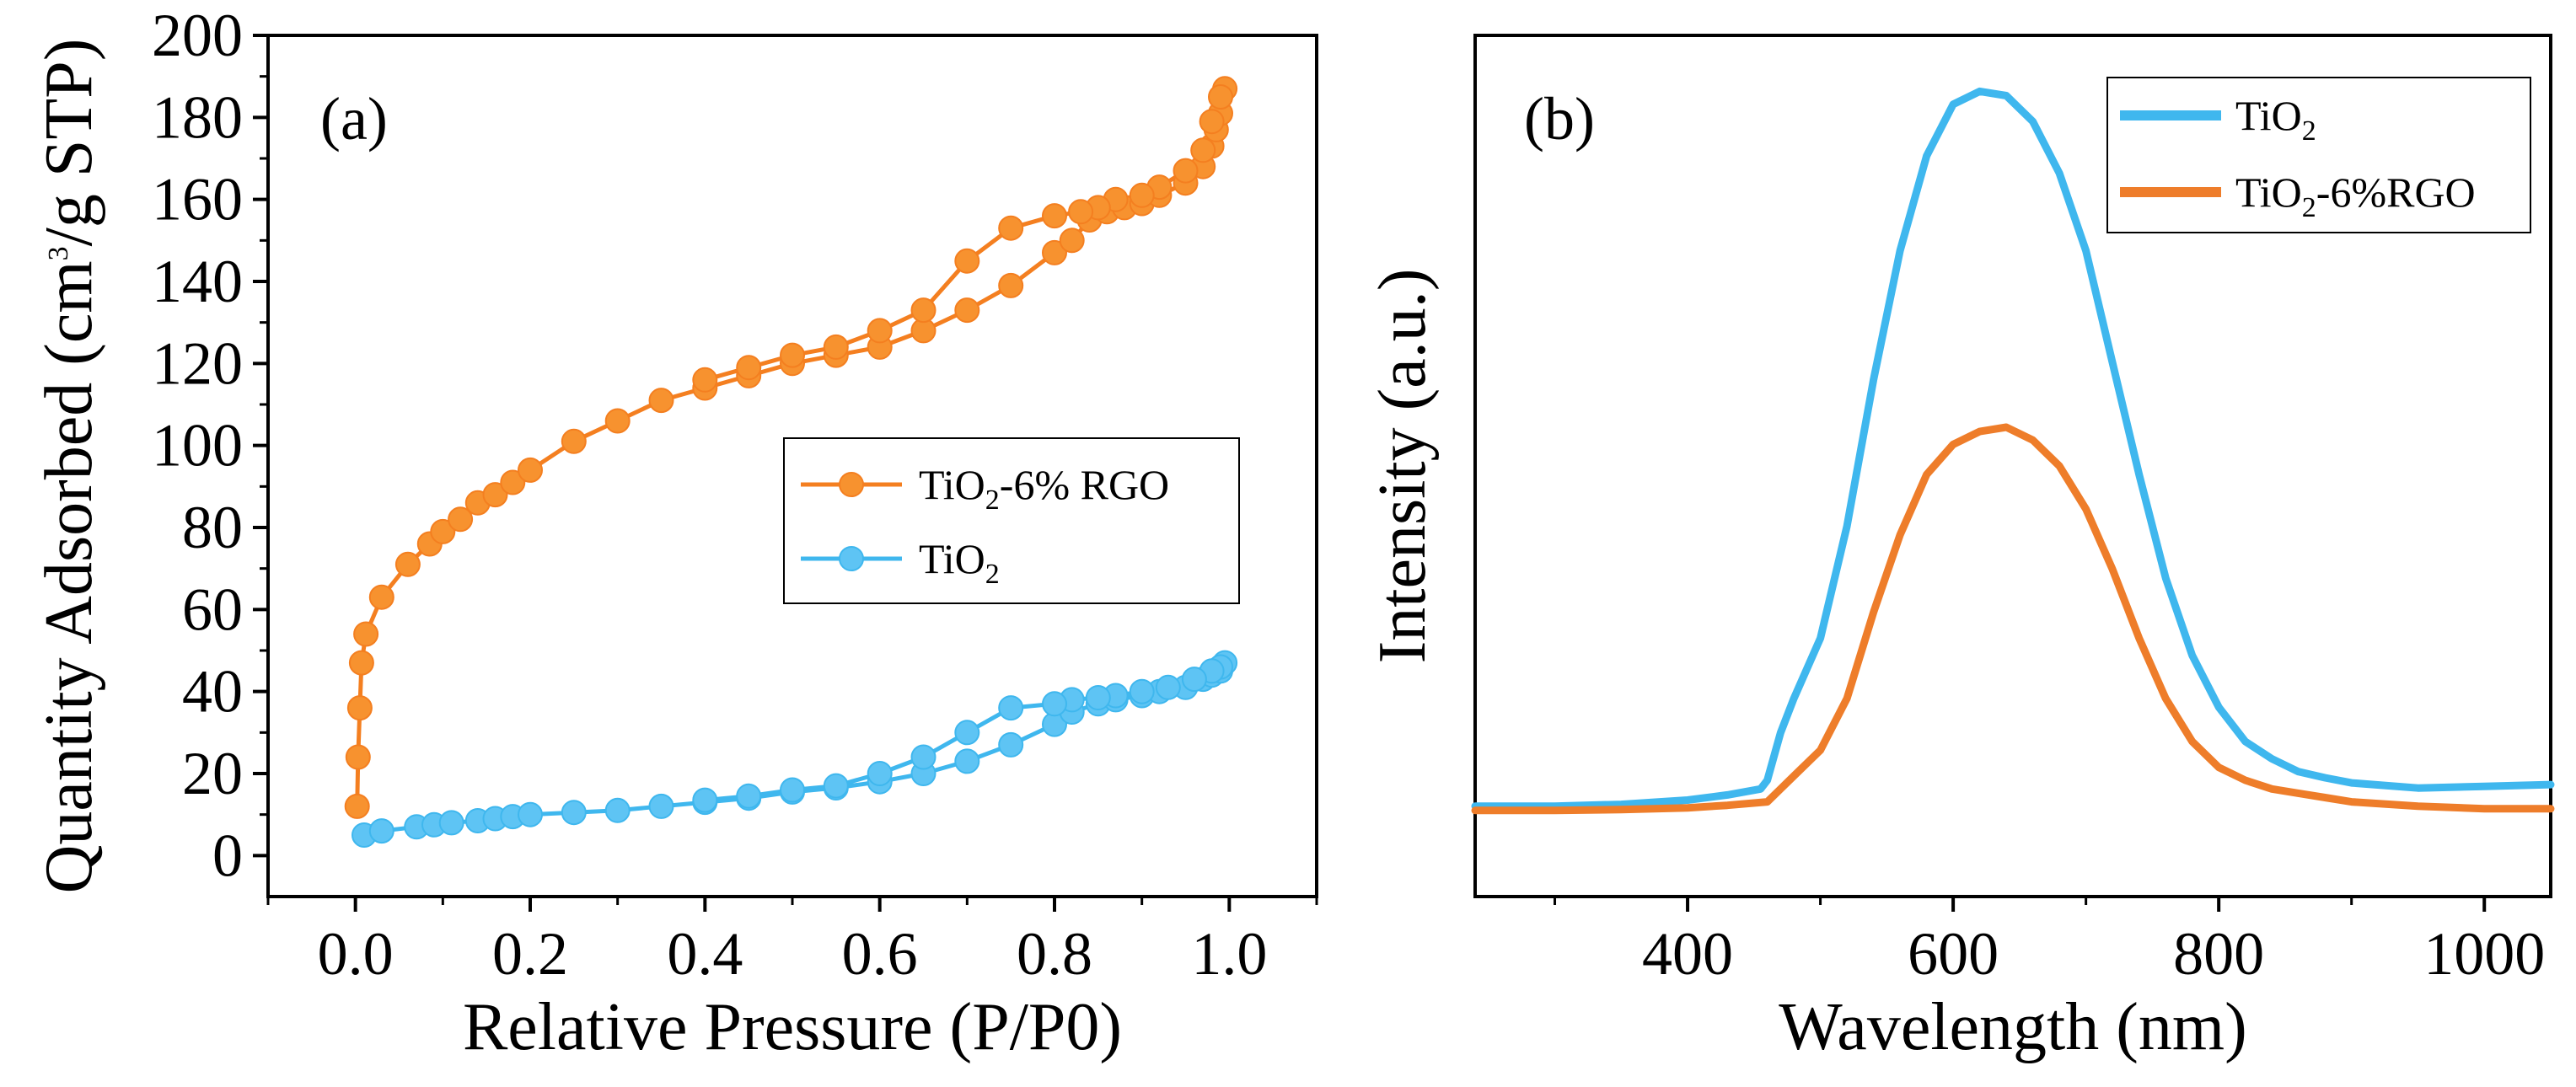  What do you see at coordinates (212, 609) in the screenshot?
I see `panel-a-y-tick-label: 60` at bounding box center [212, 609].